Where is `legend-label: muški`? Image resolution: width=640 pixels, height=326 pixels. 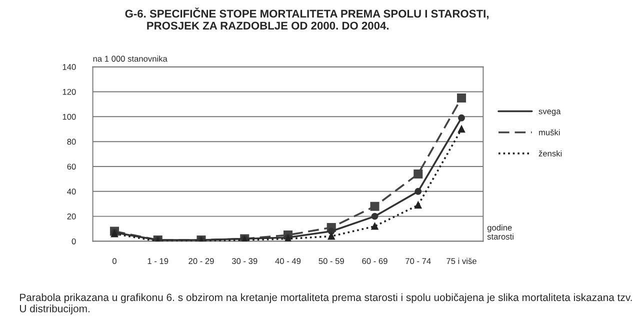 legend-label: muški is located at coordinates (549, 132).